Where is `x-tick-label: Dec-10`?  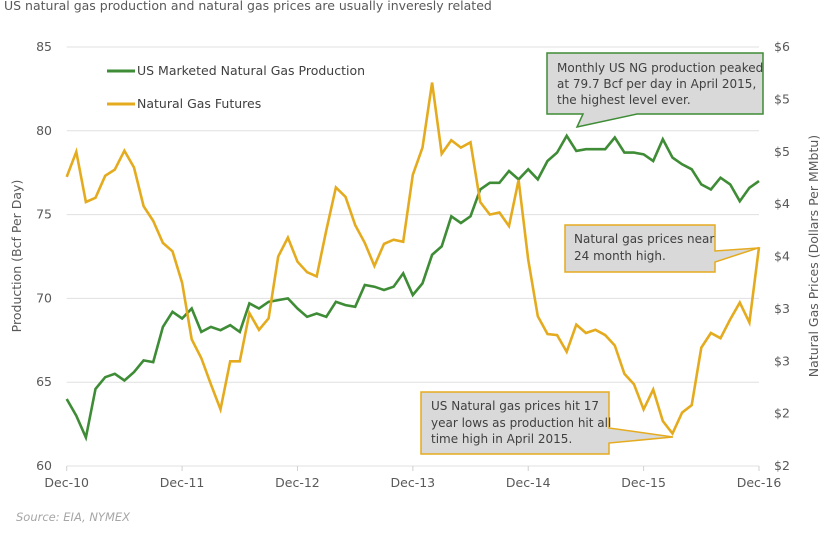
x-tick-label: Dec-10 is located at coordinates (66, 482).